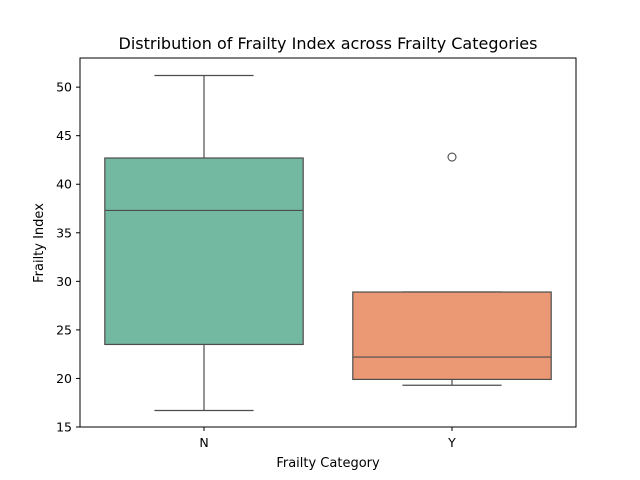  Describe the element at coordinates (64, 87) in the screenshot. I see `y-tick-label-50: 50` at that location.